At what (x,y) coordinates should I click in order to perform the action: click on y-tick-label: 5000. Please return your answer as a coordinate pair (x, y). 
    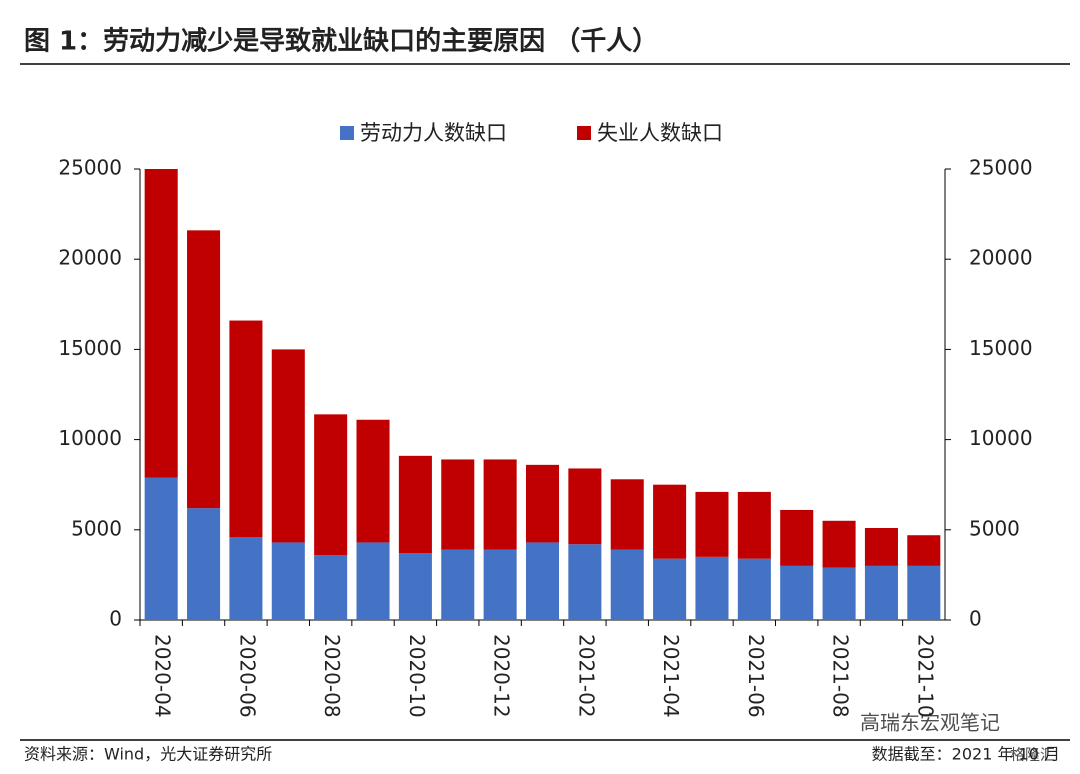
    Looking at the image, I should click on (96, 528).